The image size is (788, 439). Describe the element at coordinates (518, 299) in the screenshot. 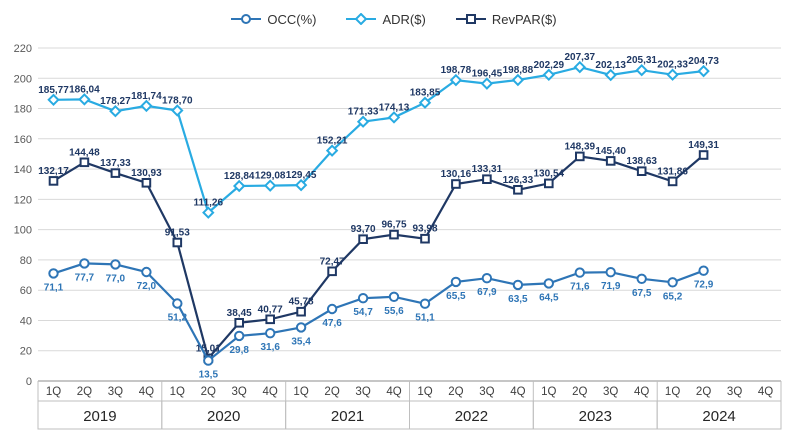

I see `value-label-occ: 63,5` at that location.